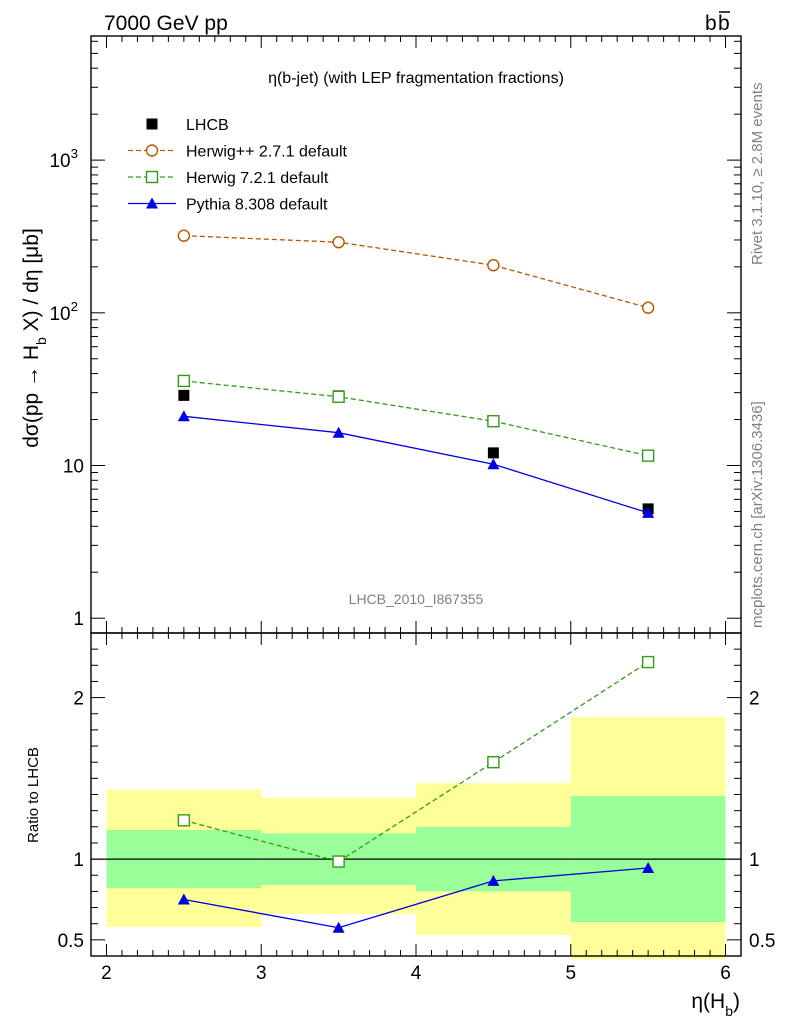 This screenshot has height=1024, width=786. What do you see at coordinates (63, 159) in the screenshot?
I see `main-y-tick-label-1000: 10³` at bounding box center [63, 159].